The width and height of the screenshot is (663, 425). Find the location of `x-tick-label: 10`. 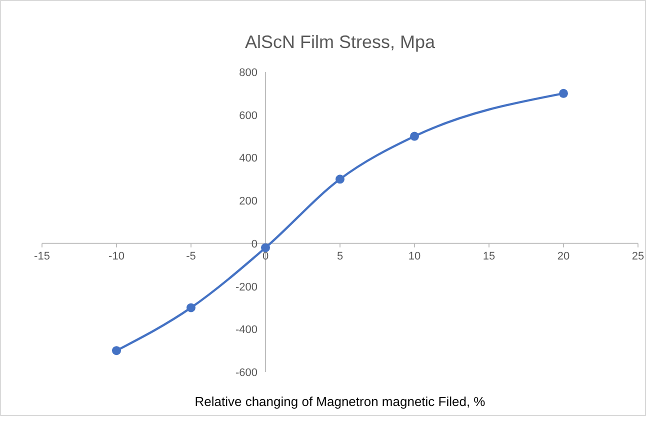

x-tick-label: 10 is located at coordinates (414, 256).